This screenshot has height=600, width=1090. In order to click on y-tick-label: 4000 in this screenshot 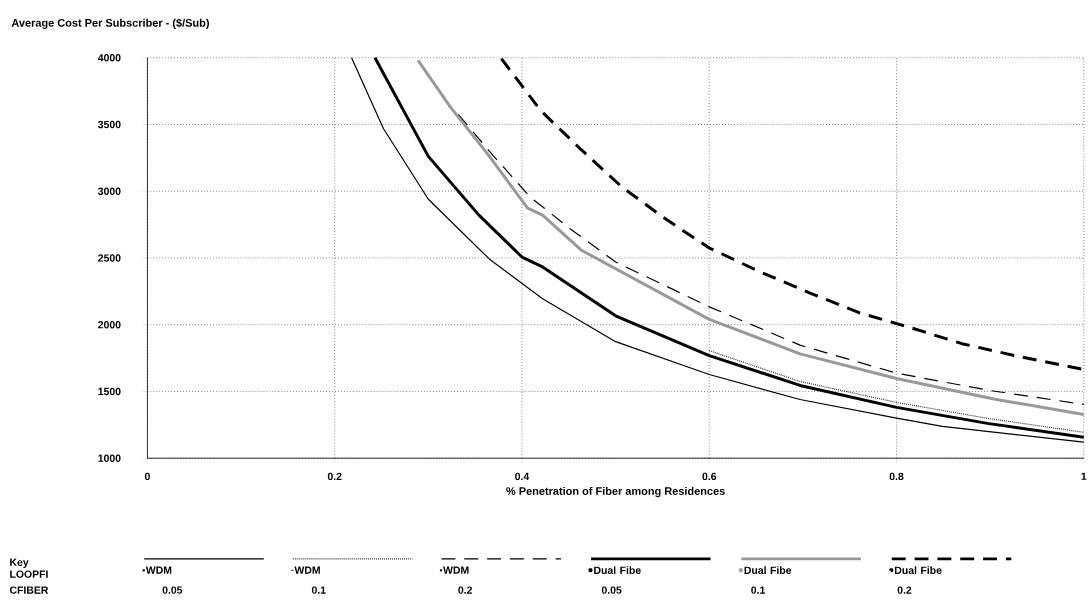, I will do `click(109, 58)`.